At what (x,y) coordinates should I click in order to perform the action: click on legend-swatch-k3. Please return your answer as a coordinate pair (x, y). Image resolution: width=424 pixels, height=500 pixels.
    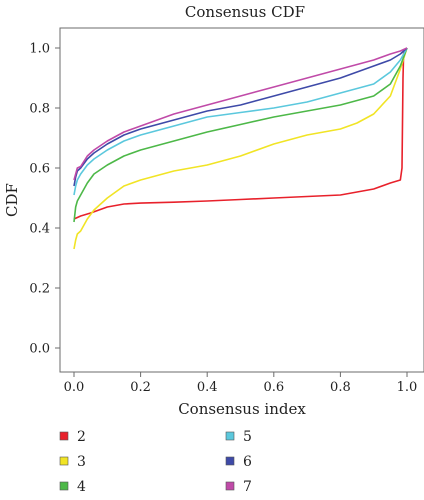
    Looking at the image, I should click on (64, 461).